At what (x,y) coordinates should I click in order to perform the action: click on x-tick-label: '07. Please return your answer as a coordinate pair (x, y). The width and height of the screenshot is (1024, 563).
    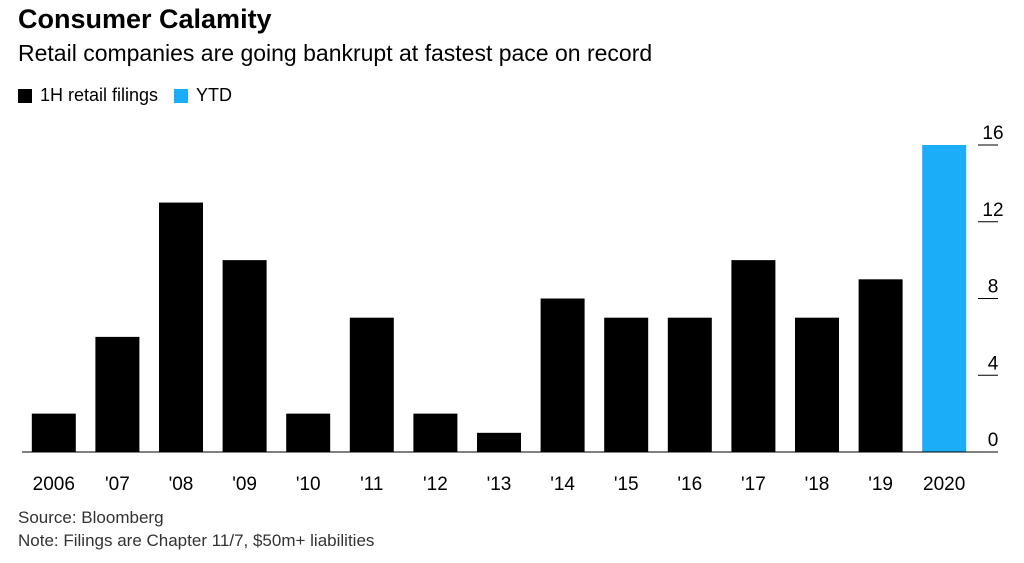
    Looking at the image, I should click on (117, 484).